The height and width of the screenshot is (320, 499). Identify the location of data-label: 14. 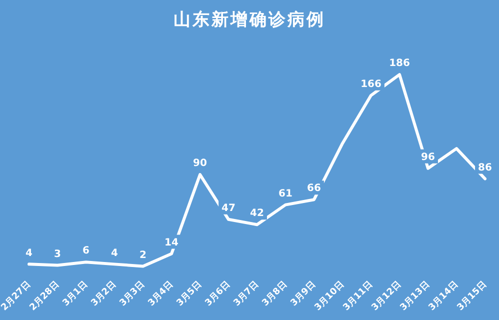
(171, 242).